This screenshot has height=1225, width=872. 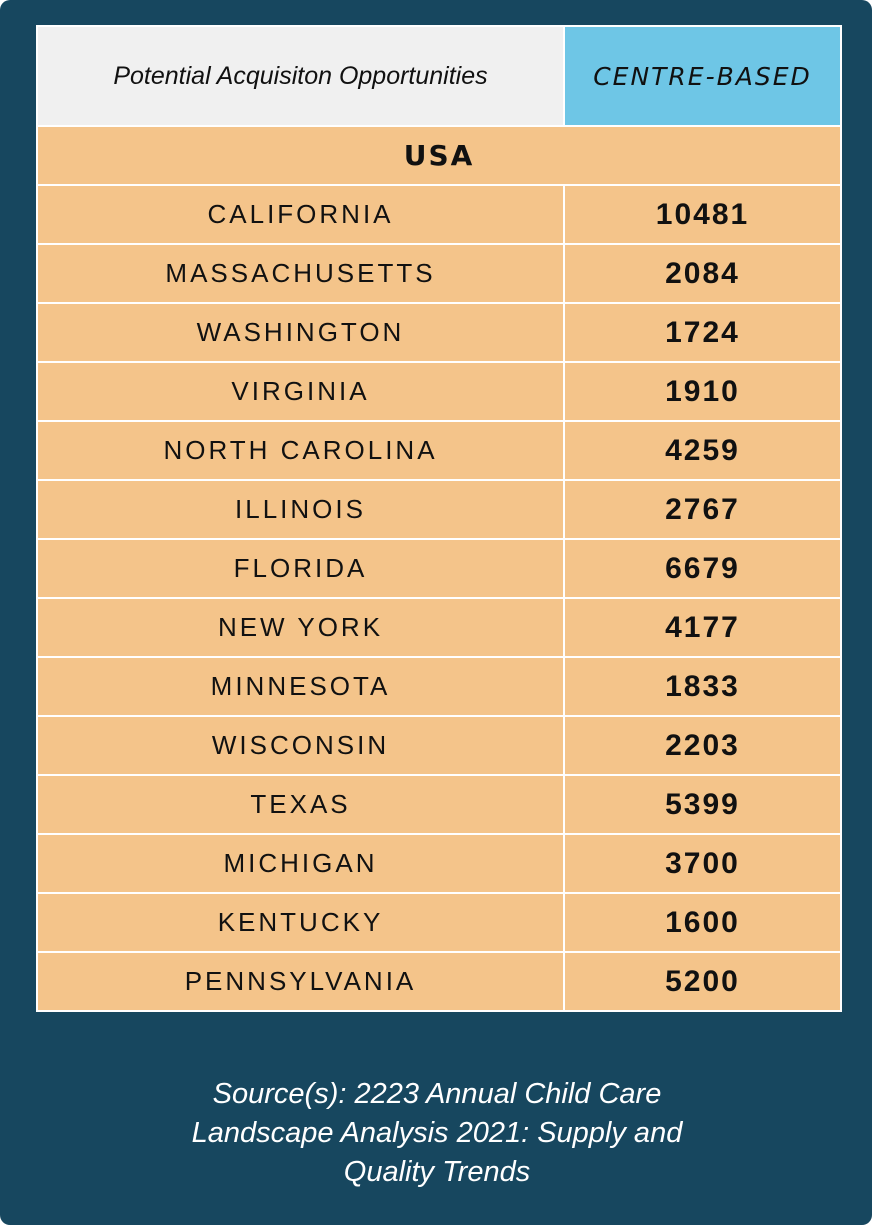 I want to click on state-name: TEXAS, so click(x=300, y=804).